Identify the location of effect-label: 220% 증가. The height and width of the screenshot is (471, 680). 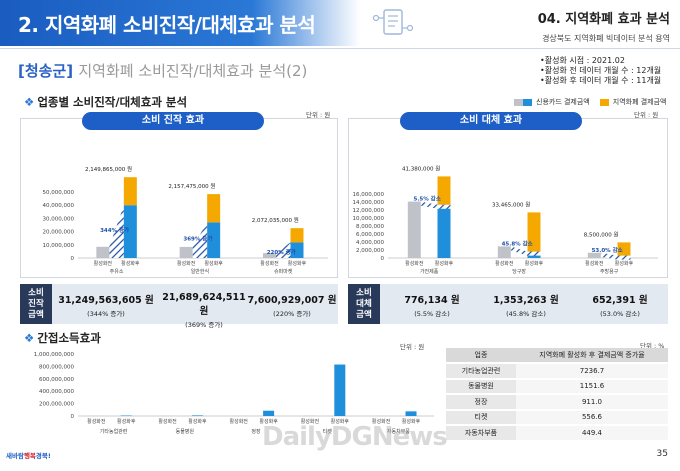
(281, 252).